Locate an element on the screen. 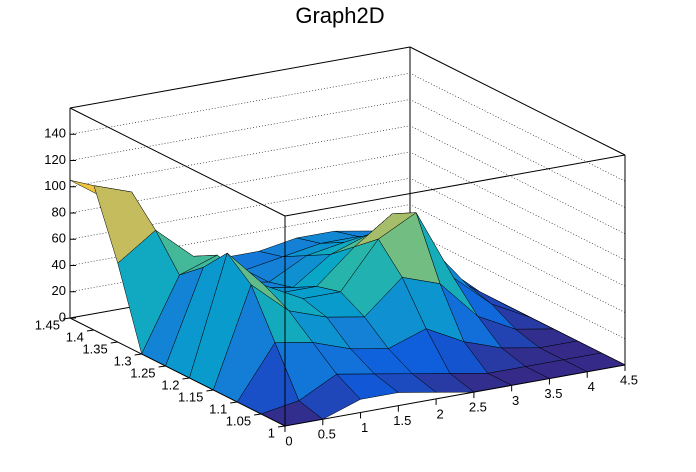  y-tick-label: 1.4 is located at coordinates (75, 336).